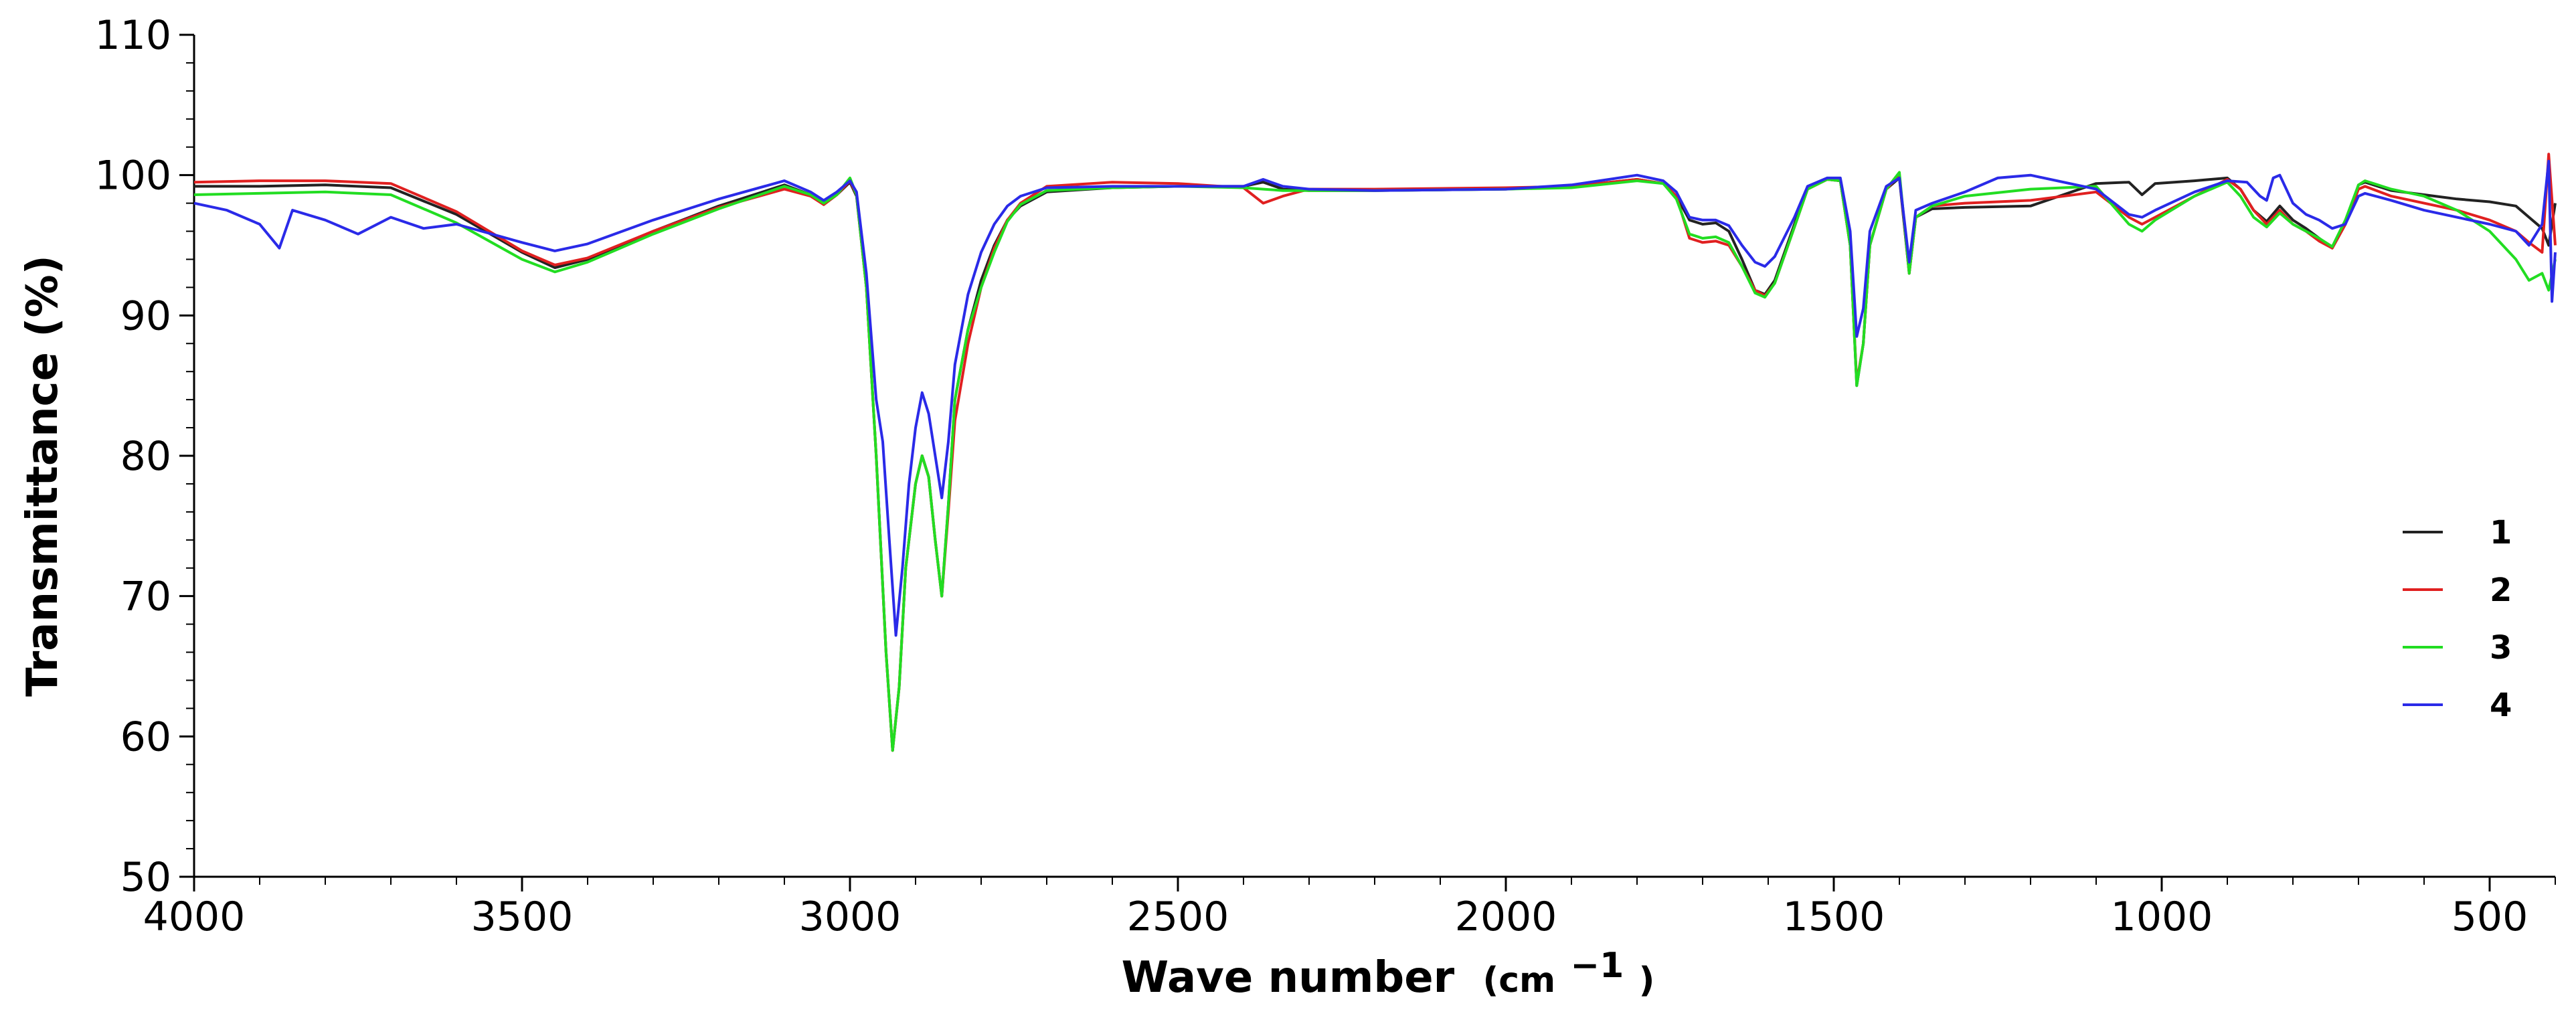 The image size is (2576, 1026). I want to click on x-axis-title-unit-close: ), so click(1647, 980).